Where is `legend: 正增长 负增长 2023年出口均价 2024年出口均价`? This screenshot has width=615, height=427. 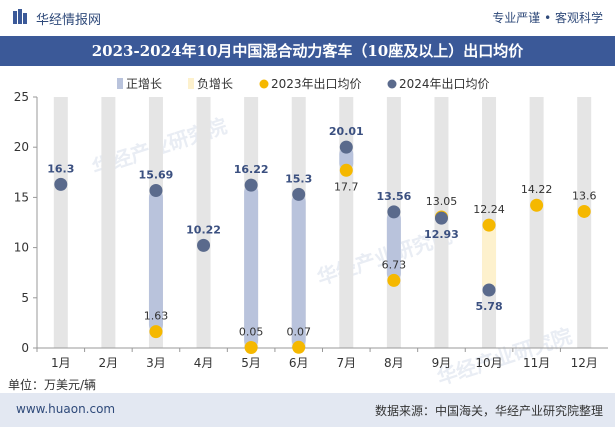 legend: 正增长 负增长 2023年出口均价 2024年出口均价 is located at coordinates (303, 84).